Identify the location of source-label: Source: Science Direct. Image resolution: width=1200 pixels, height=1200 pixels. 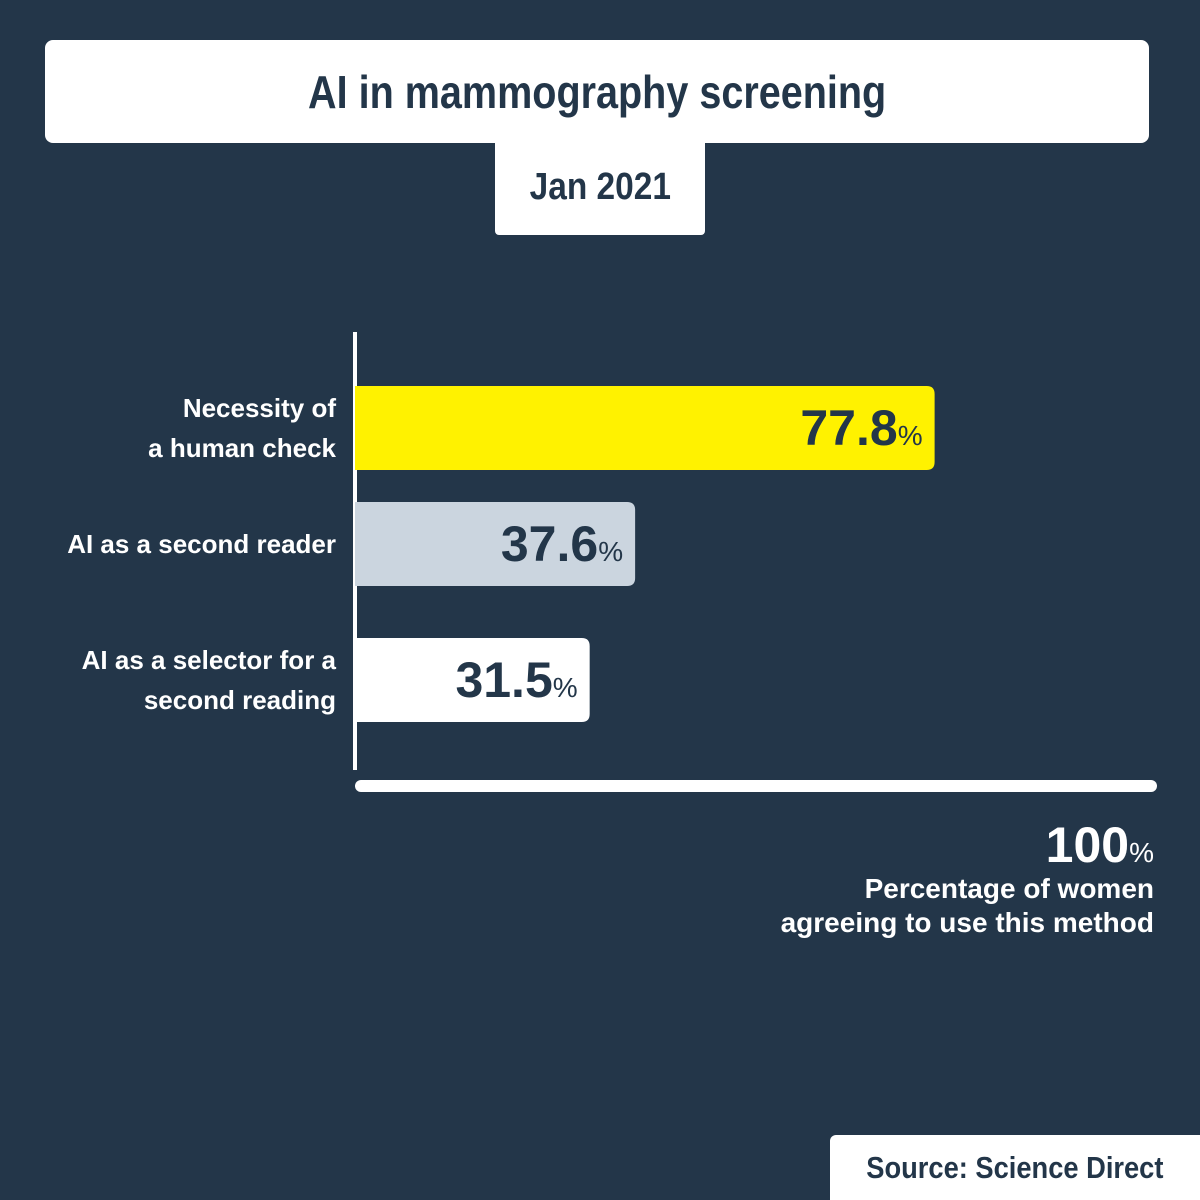
(1015, 1167).